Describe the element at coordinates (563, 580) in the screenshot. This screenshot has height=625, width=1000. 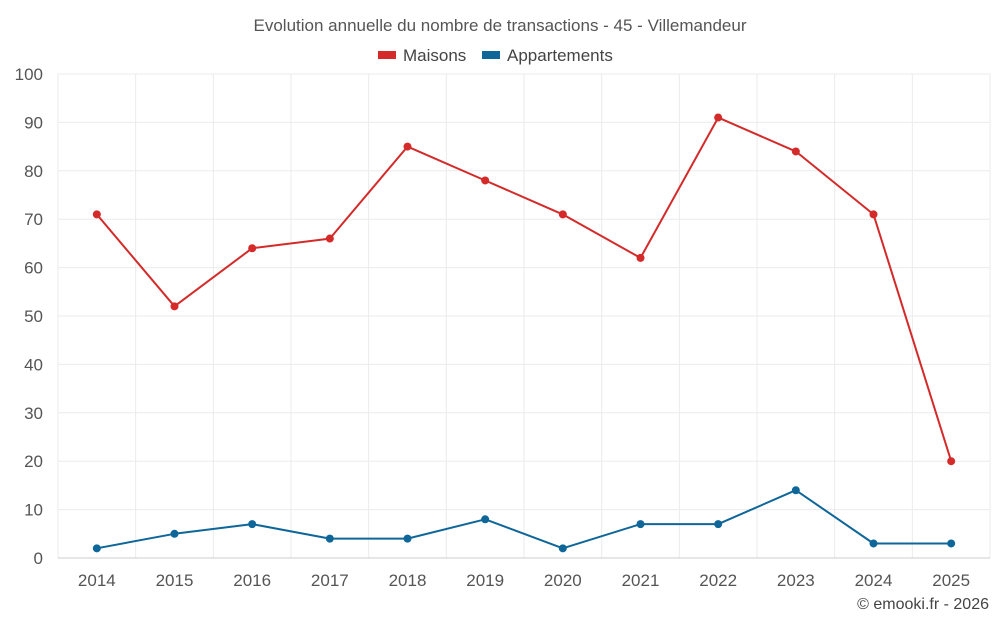
I see `x-tick-label: 2020` at that location.